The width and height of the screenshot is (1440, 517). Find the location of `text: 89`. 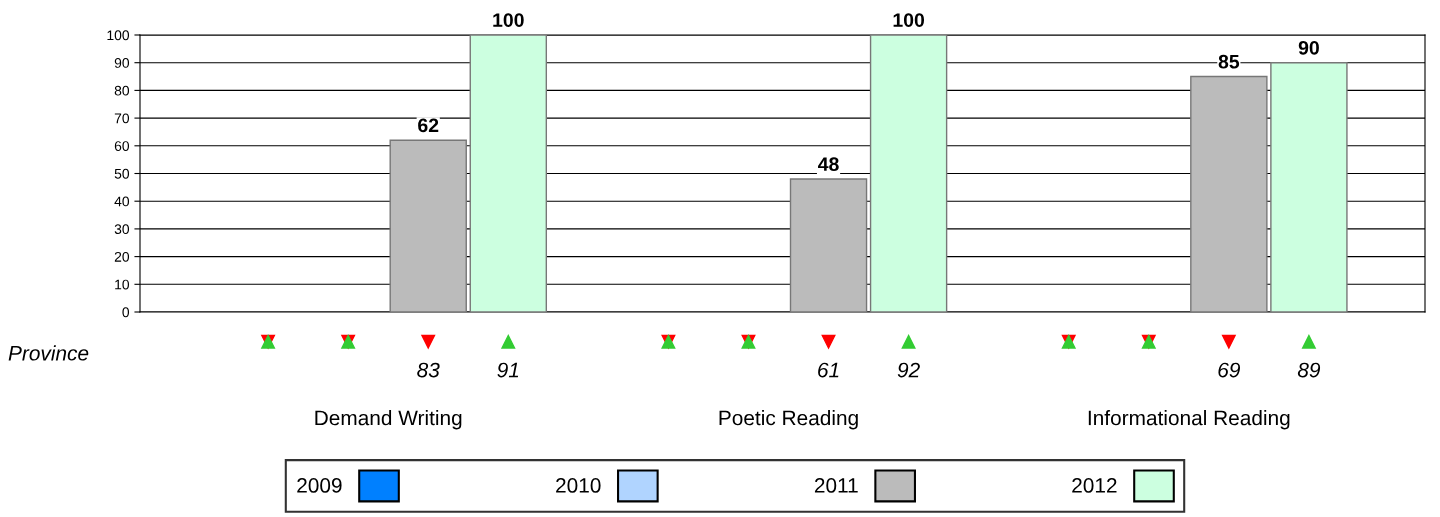

text: 89 is located at coordinates (1309, 370).